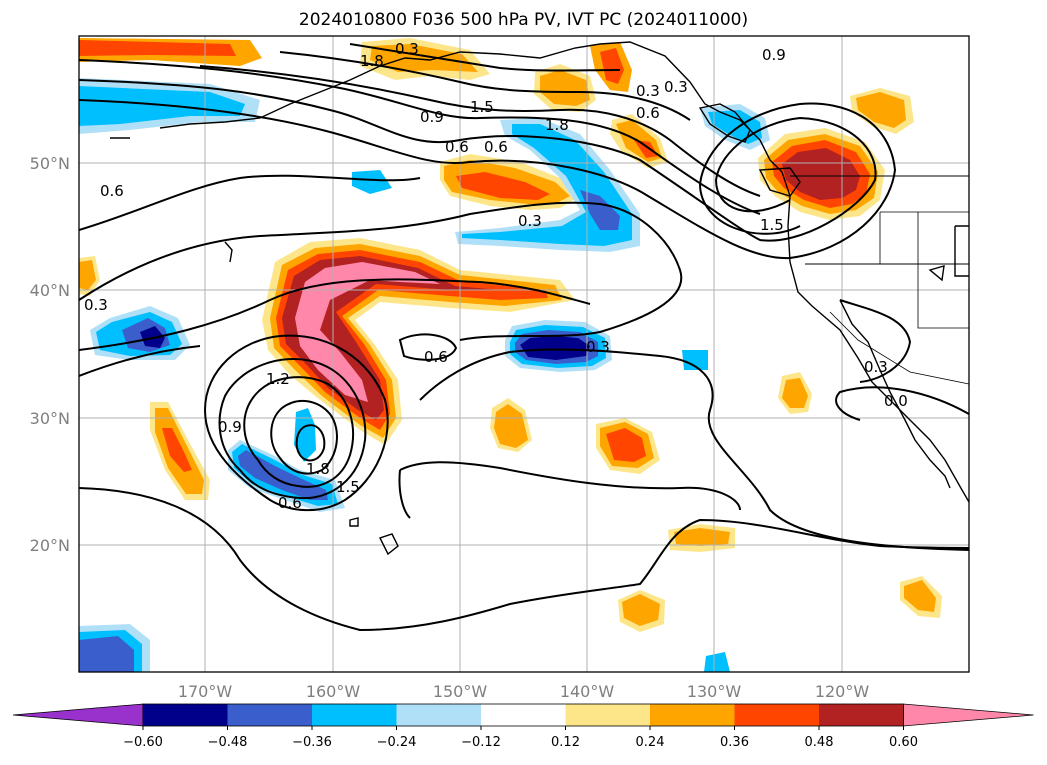 Image resolution: width=1047 pixels, height=765 pixels. Describe the element at coordinates (481, 742) in the screenshot. I see `colorbar-tick-label: −0.12` at that location.